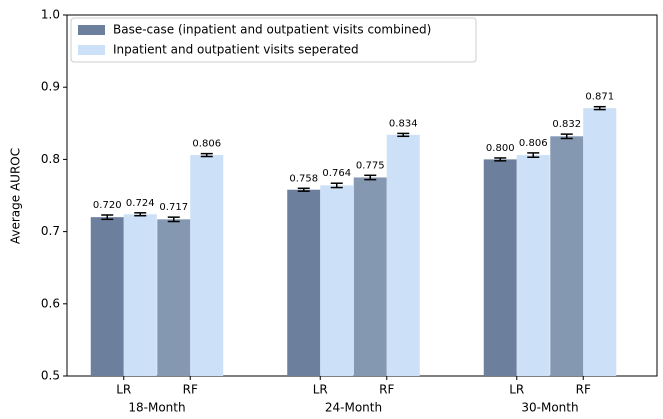 This screenshot has width=663, height=419. What do you see at coordinates (370, 165) in the screenshot?
I see `value-label: 0.775` at bounding box center [370, 165].